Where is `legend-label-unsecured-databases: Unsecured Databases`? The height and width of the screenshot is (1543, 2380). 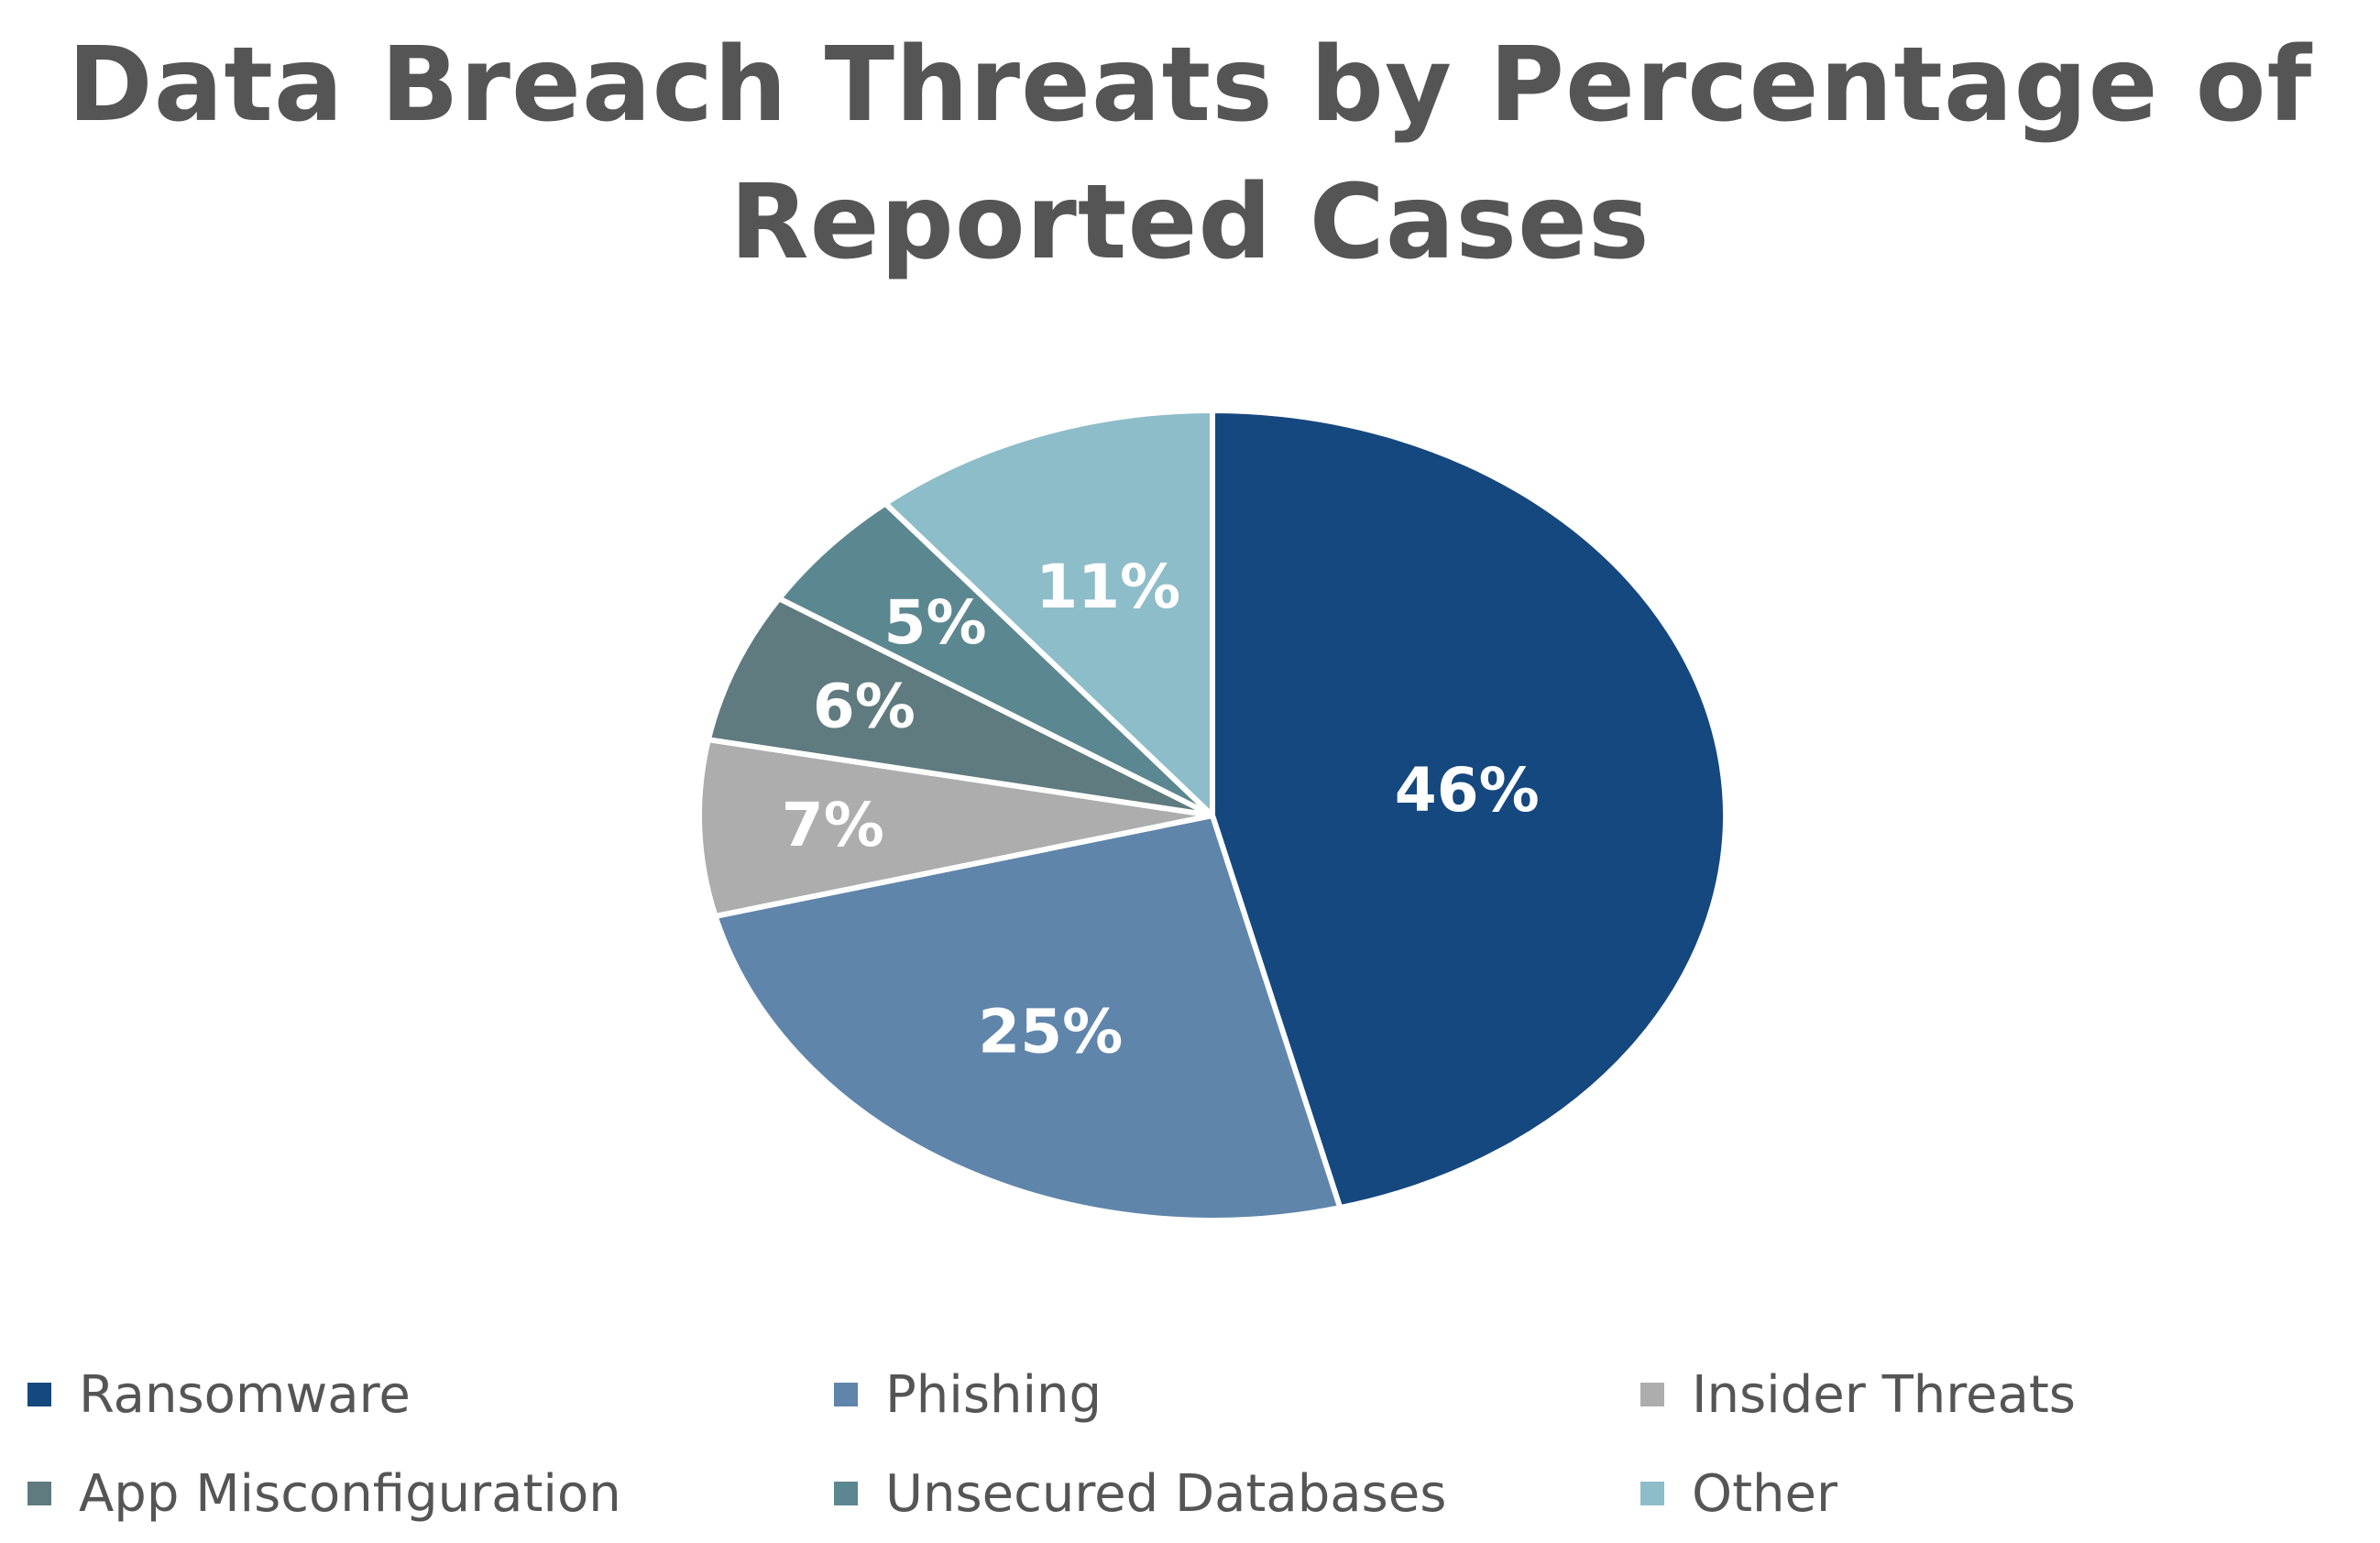
legend-label-unsecured-databases: Unsecured Databases is located at coordinates (1166, 1493).